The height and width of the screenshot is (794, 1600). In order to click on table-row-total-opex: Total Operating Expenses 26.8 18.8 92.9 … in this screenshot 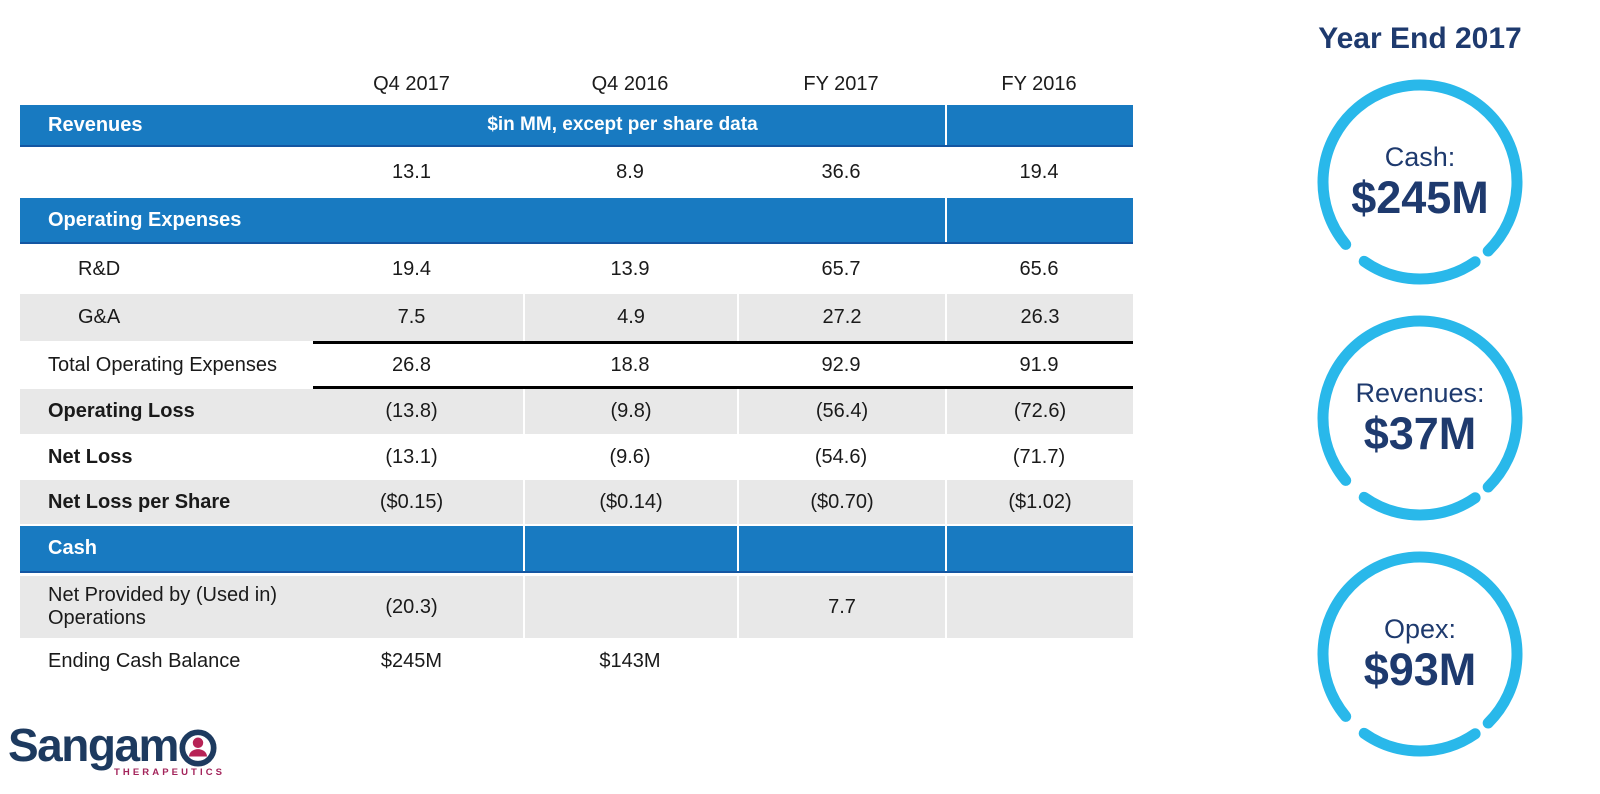, I will do `click(576, 365)`.